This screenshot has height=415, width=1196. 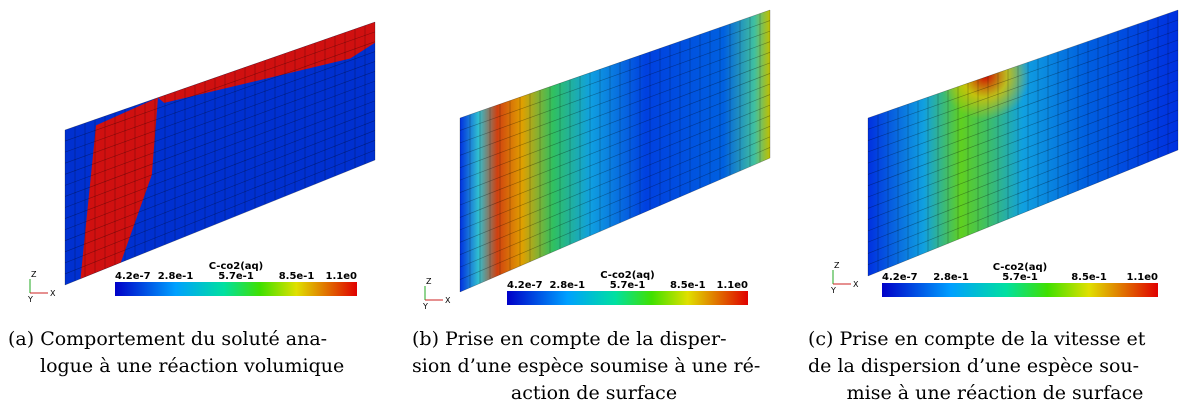 What do you see at coordinates (586, 366) in the screenshot?
I see `caption-line: sion d’une espèce soumise à une ré-` at bounding box center [586, 366].